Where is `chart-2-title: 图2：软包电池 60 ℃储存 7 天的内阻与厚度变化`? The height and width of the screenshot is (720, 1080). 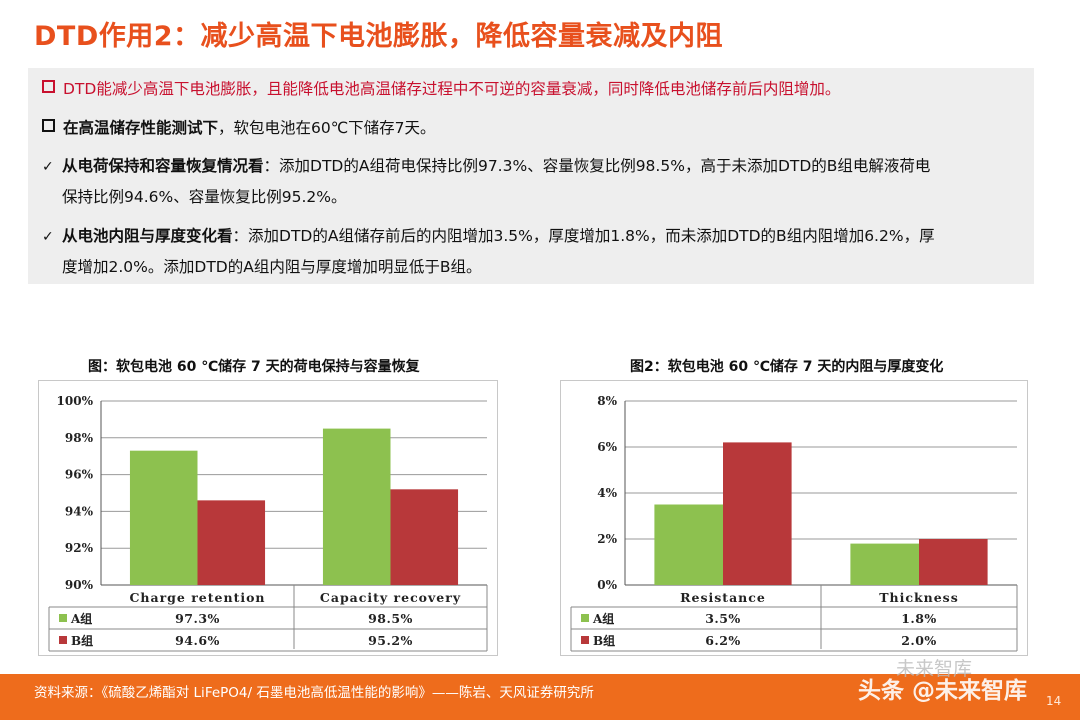 chart-2-title: 图2：软包电池 60 ℃储存 7 天的内阻与厚度变化 is located at coordinates (787, 367).